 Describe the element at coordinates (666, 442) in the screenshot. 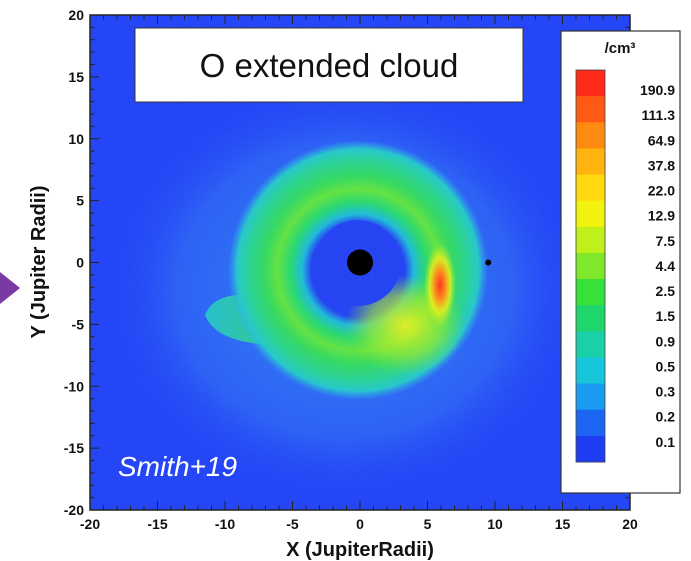

I see `colorbar-label: 0.1` at that location.